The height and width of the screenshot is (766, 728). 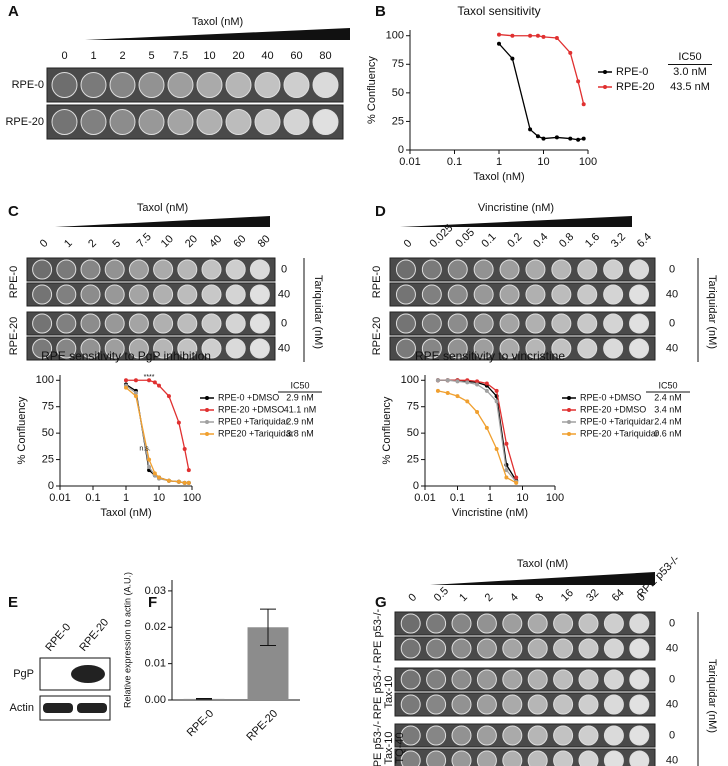 I want to click on ic50-value: 43.5 nM, so click(x=690, y=87).